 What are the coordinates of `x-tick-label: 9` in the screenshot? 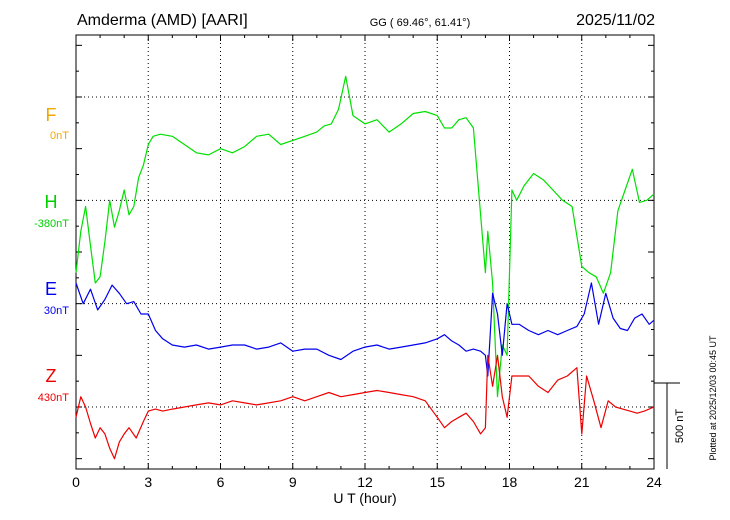 It's located at (293, 482).